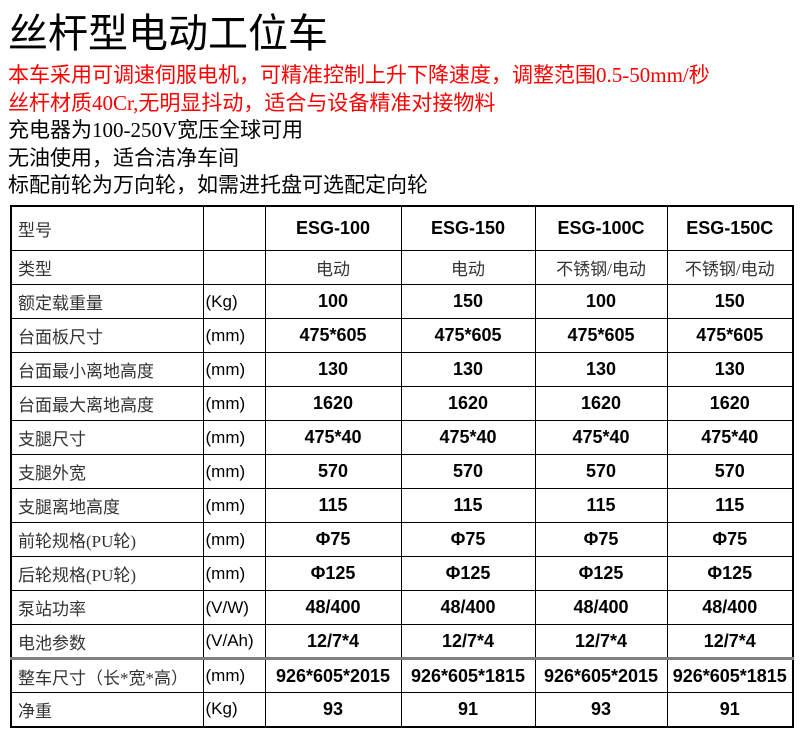 This screenshot has height=750, width=800. What do you see at coordinates (234, 228) in the screenshot?
I see `spec-unit` at bounding box center [234, 228].